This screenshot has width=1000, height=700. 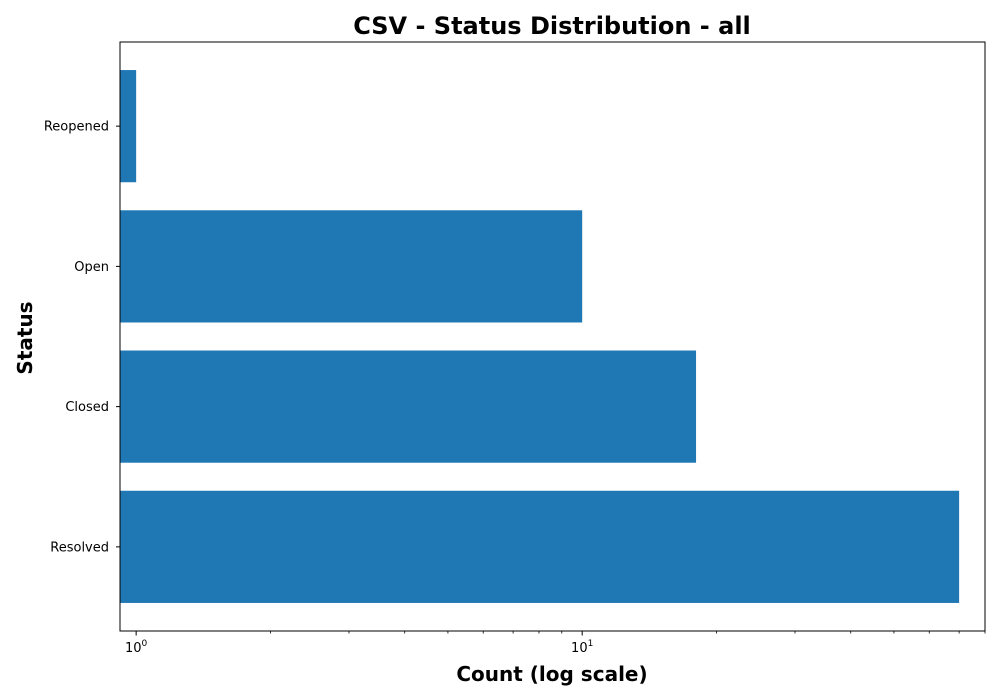 I want to click on y-tick-label-resolved: Resolved, so click(x=79, y=547).